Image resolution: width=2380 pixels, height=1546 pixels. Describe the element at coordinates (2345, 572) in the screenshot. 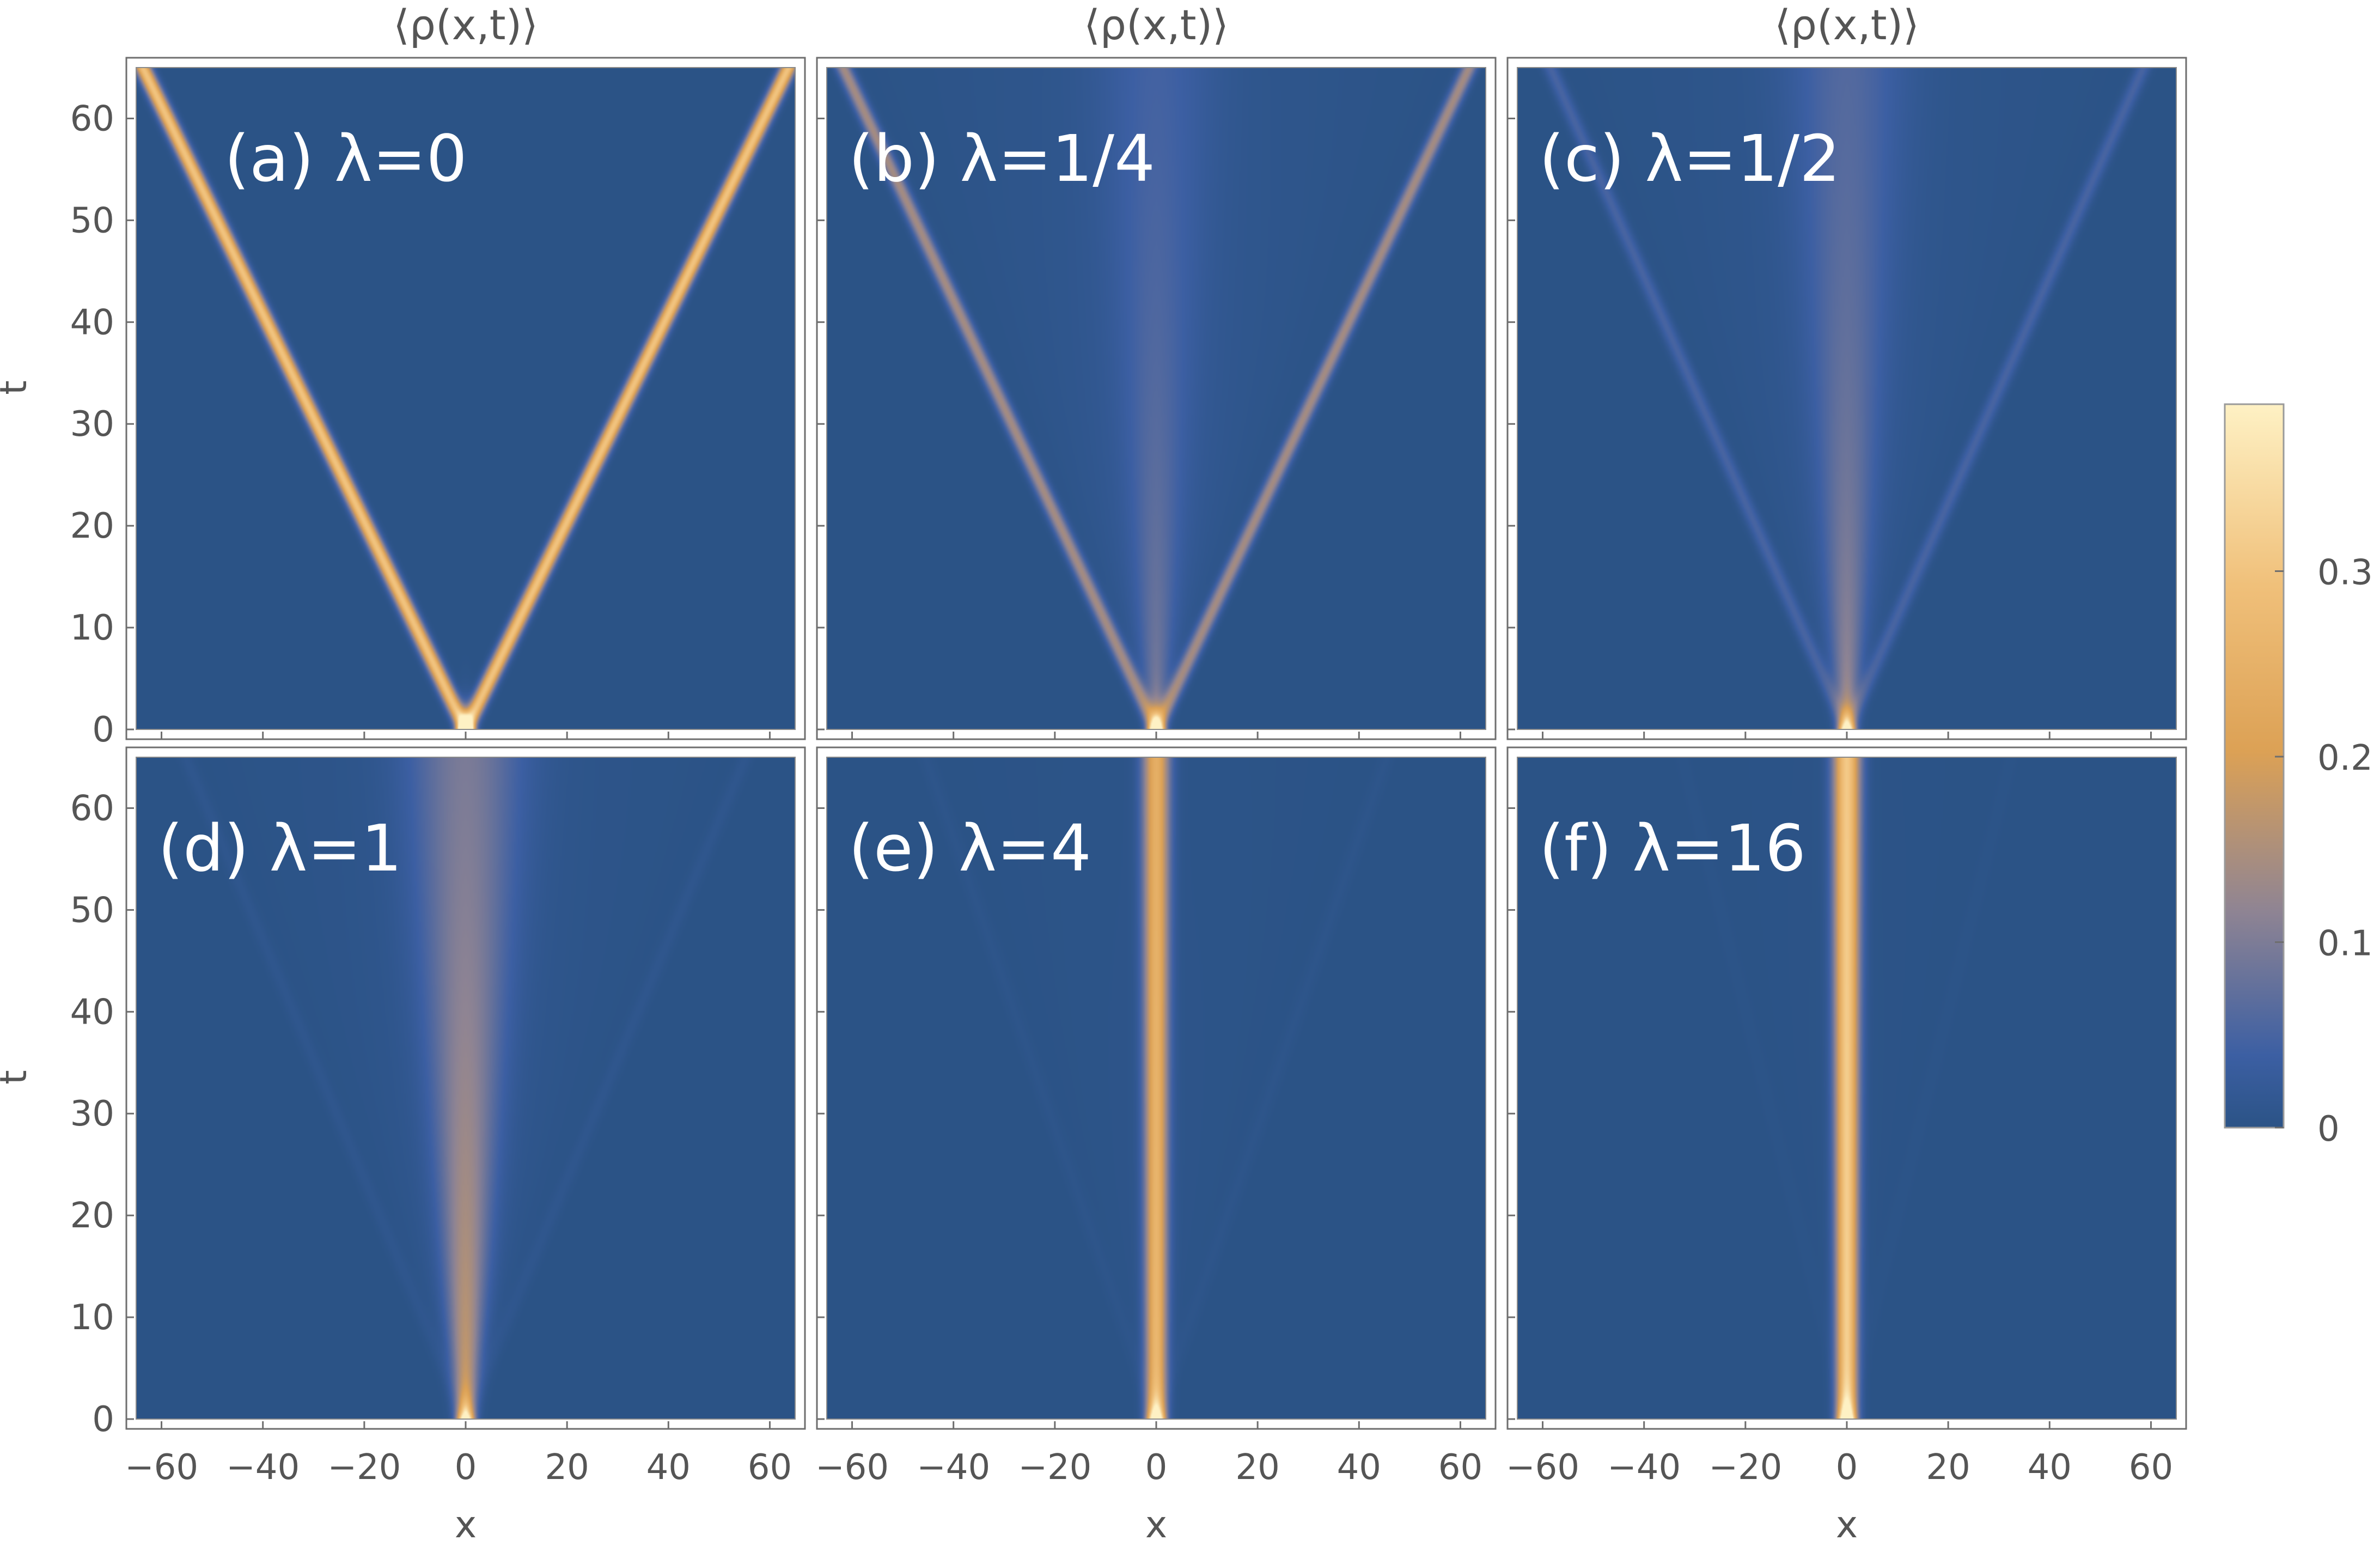

I see `colorbar-tick-label: 0.3` at that location.